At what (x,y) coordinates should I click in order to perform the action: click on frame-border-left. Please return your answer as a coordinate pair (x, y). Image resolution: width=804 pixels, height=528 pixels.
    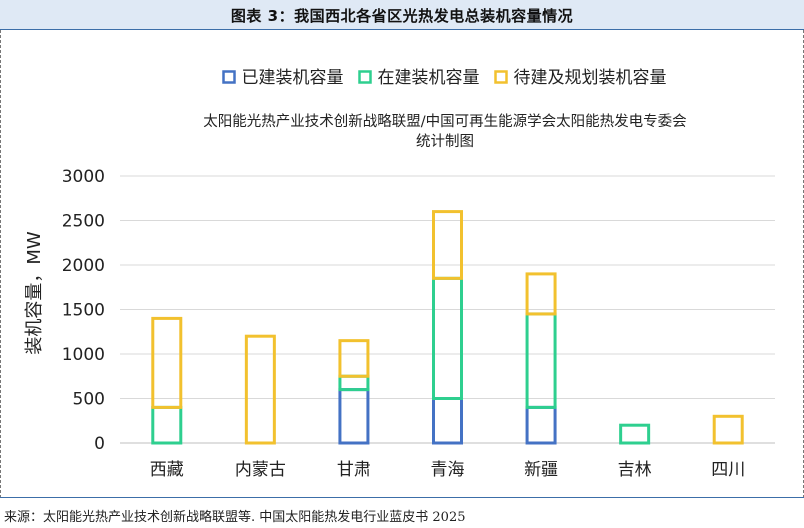
    Looking at the image, I should click on (0, 264).